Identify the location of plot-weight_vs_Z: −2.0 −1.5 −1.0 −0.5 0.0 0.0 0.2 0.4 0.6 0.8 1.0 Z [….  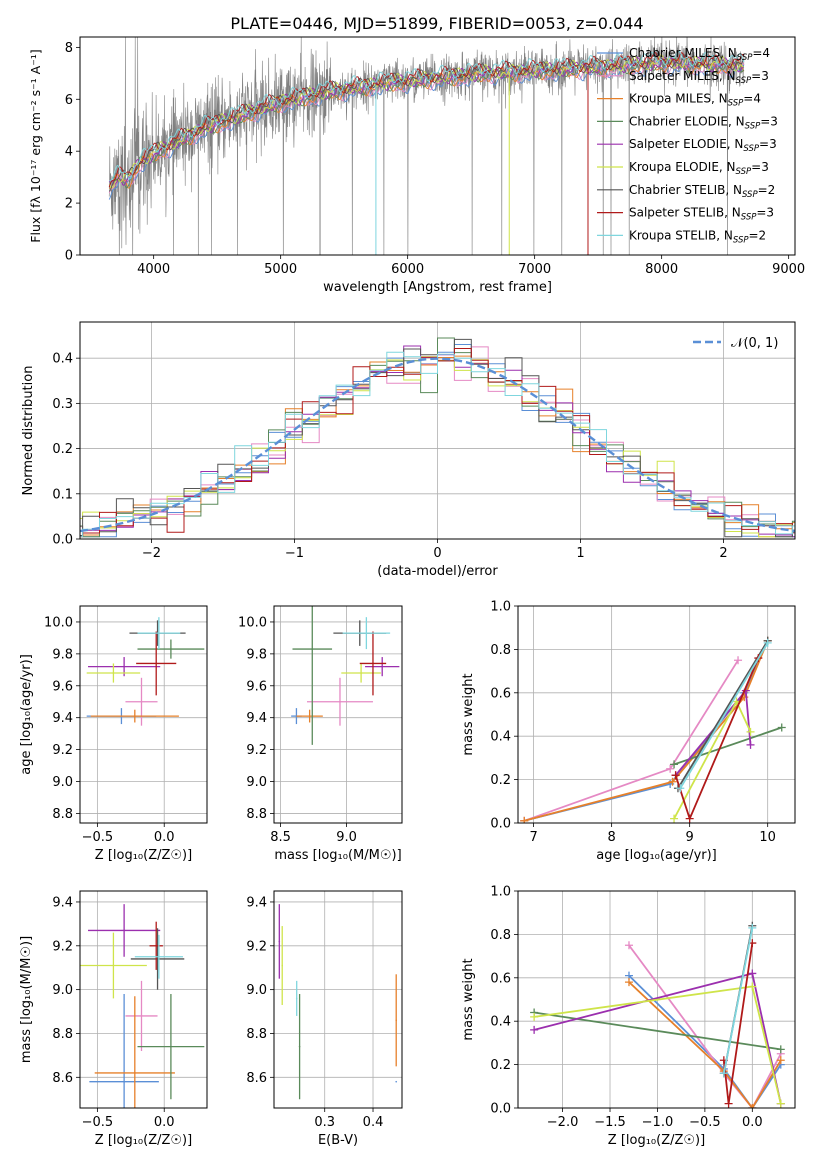
(628, 1016).